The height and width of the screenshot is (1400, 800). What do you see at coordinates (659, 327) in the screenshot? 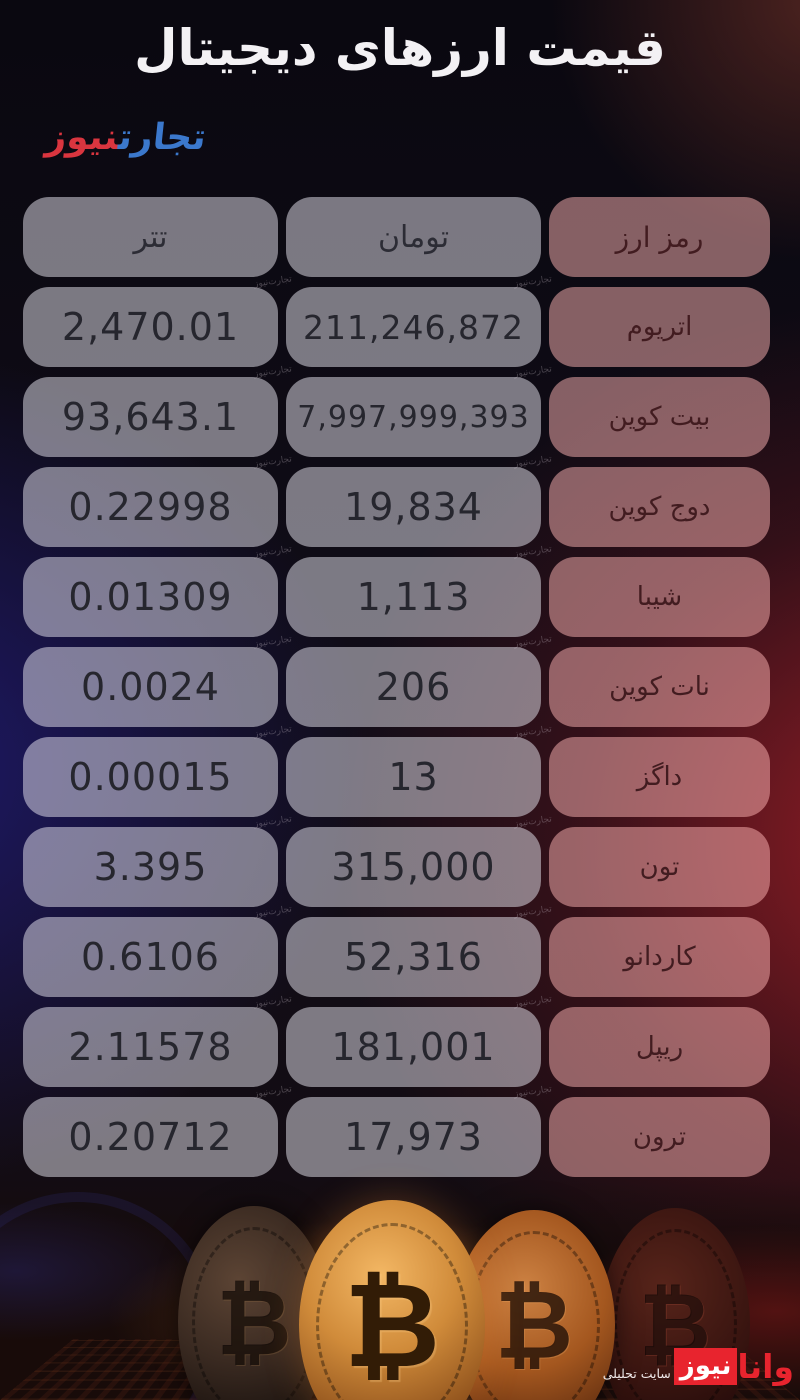
I see `coin-name-cell: اتریوم` at bounding box center [659, 327].